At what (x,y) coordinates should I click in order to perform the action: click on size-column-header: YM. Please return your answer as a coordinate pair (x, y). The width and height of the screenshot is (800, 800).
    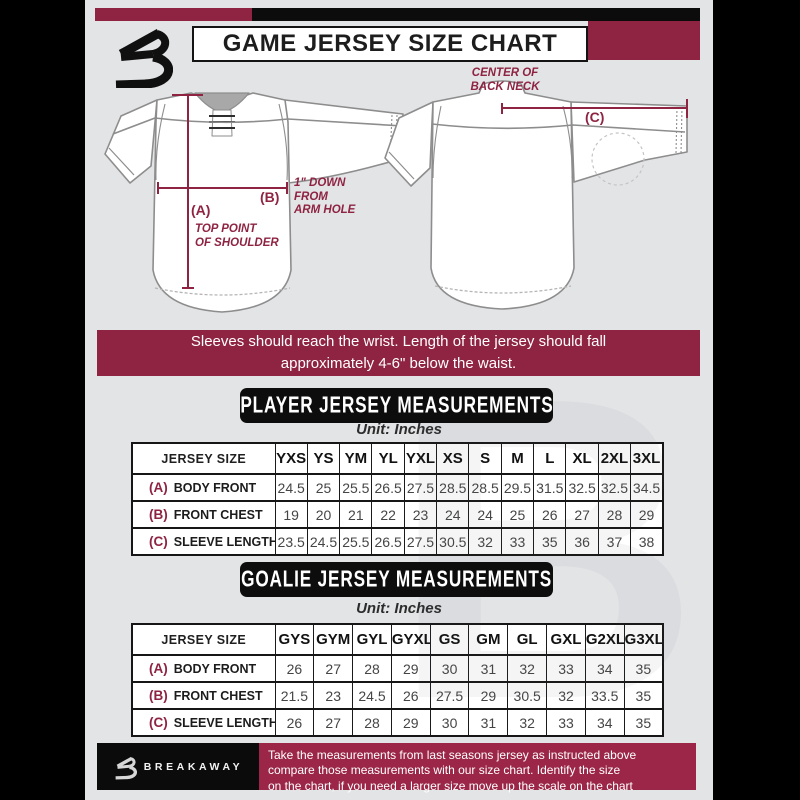
    Looking at the image, I should click on (356, 458).